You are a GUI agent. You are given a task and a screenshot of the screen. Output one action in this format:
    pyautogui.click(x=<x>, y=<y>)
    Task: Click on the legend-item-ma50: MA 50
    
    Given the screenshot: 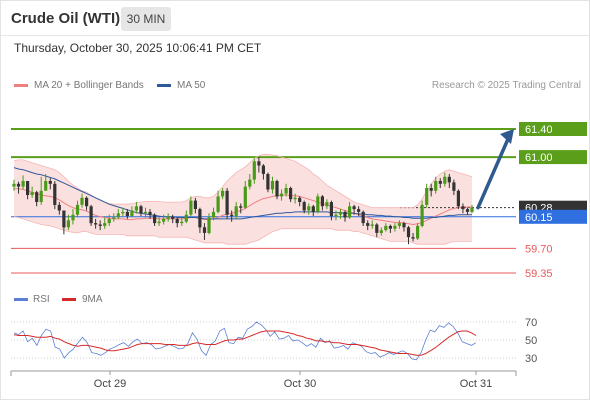 What is the action you would take?
    pyautogui.click(x=181, y=85)
    